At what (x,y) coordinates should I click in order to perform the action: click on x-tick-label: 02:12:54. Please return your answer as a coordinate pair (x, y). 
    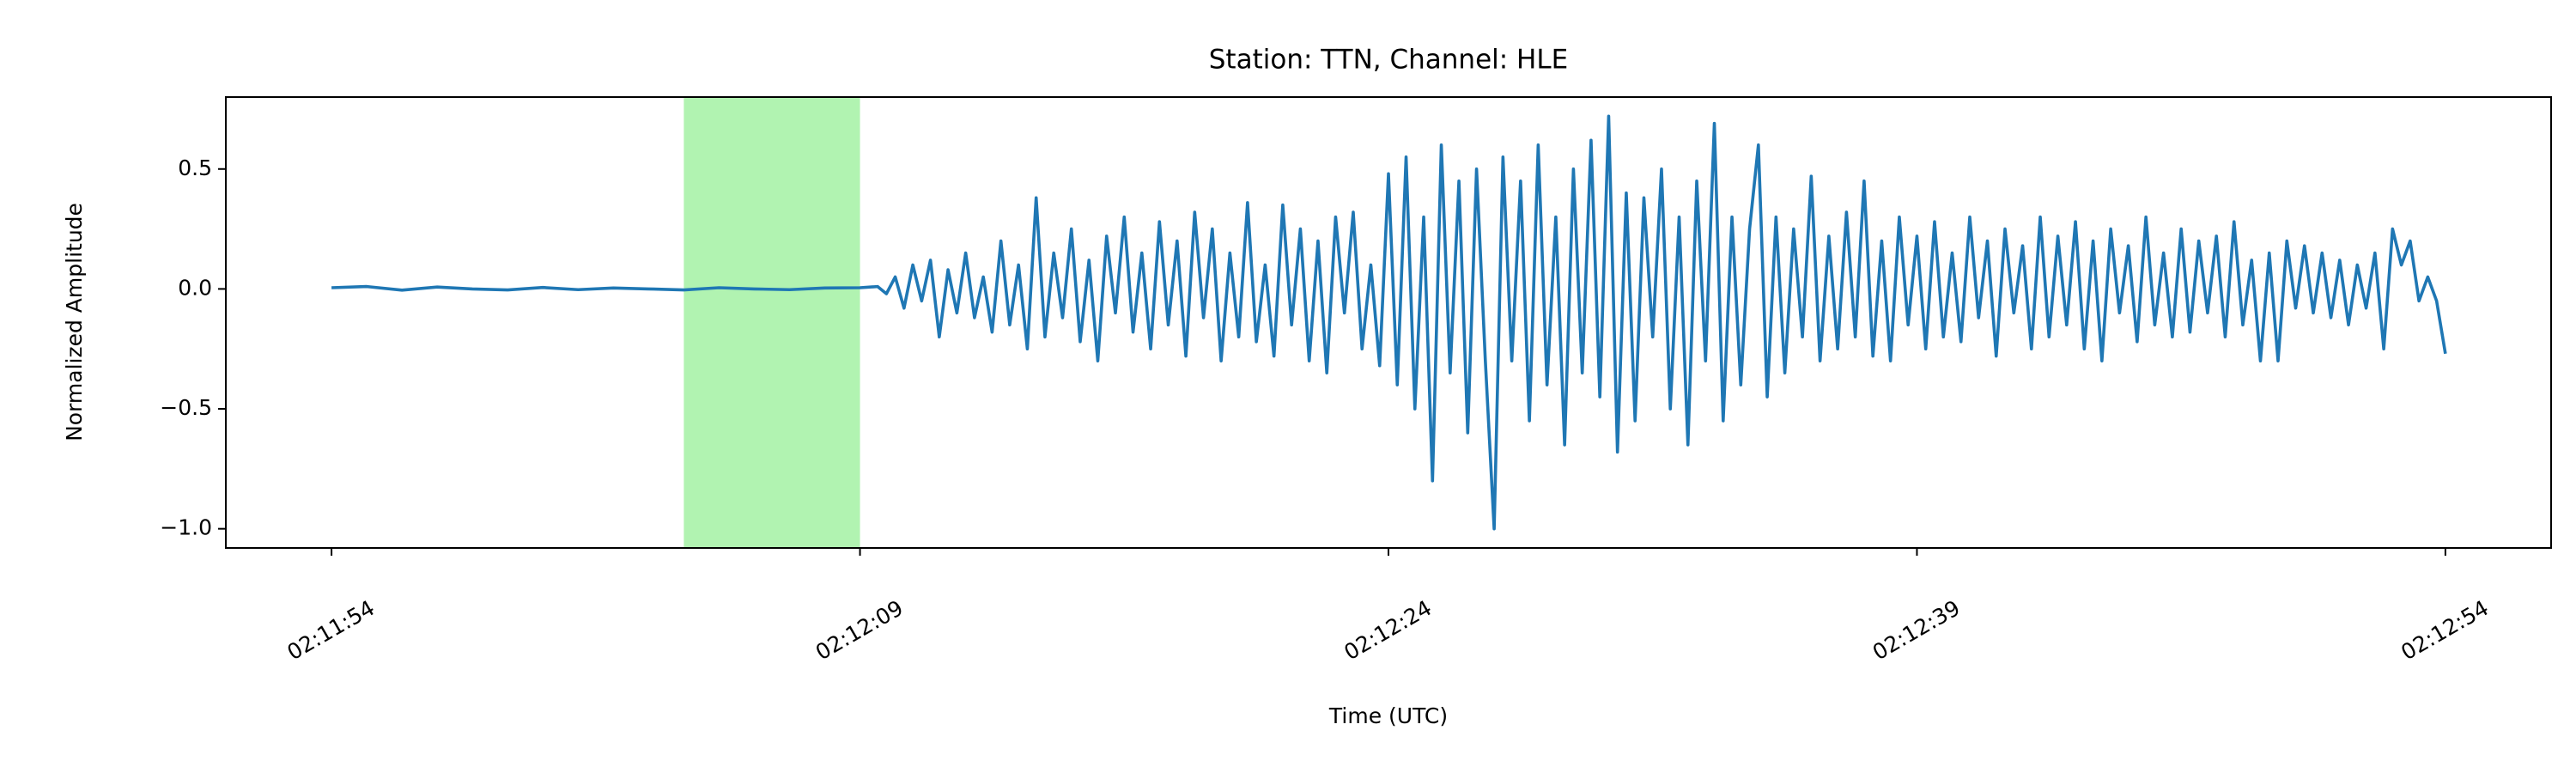
    Looking at the image, I should click on (2445, 630).